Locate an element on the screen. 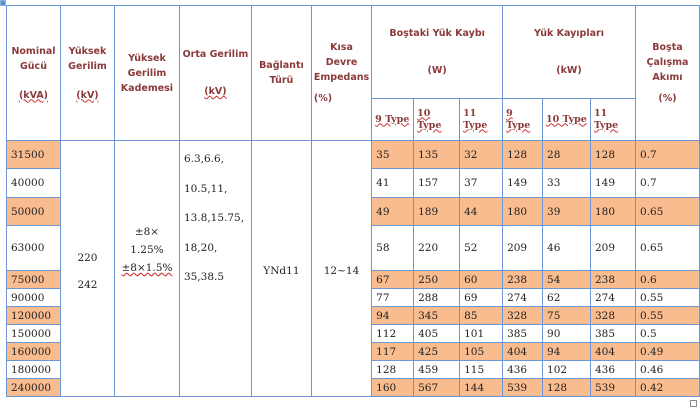  header-text: Kısa is located at coordinates (341, 47).